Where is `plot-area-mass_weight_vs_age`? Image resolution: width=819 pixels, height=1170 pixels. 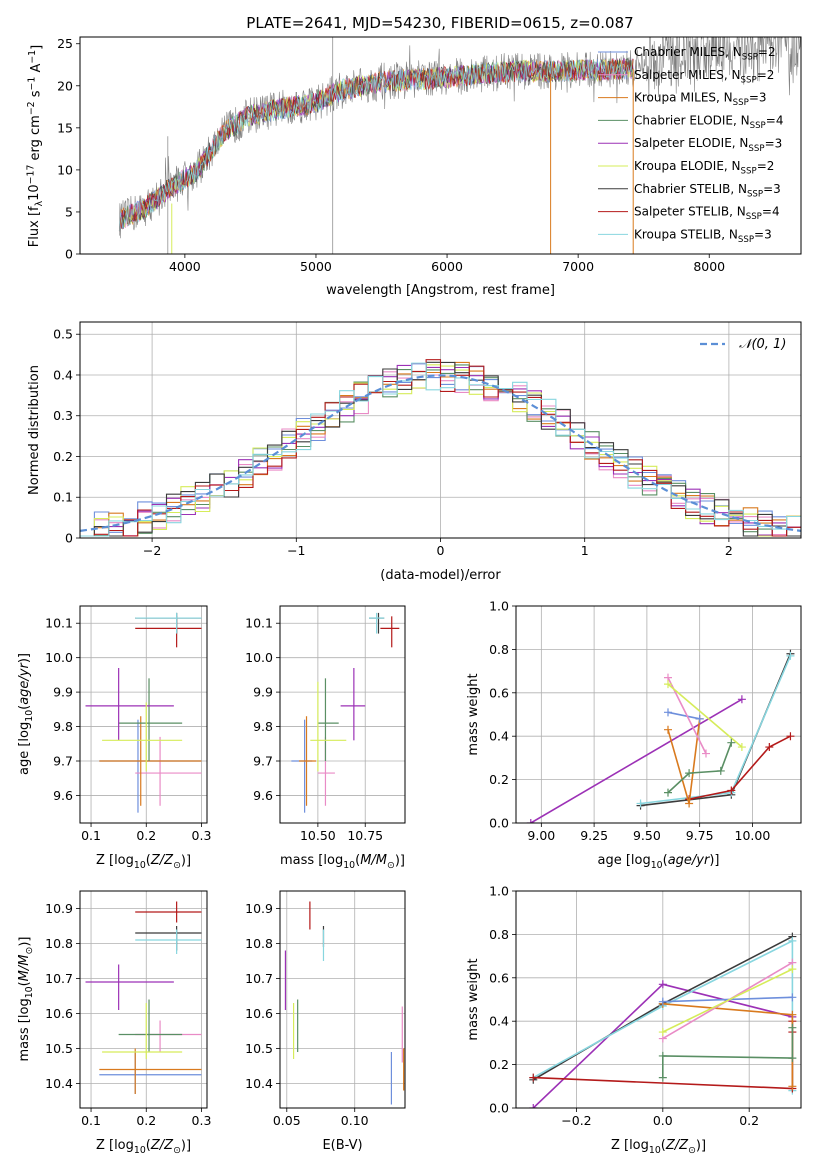
plot-area-mass_weight_vs_age is located at coordinates (660, 736).